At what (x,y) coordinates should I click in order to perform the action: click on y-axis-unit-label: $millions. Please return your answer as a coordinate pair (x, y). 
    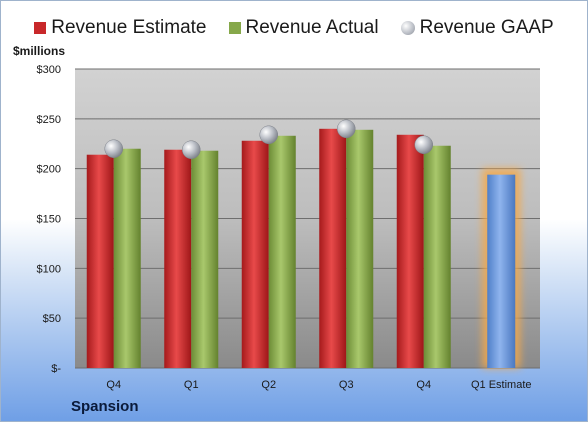
    Looking at the image, I should click on (39, 51).